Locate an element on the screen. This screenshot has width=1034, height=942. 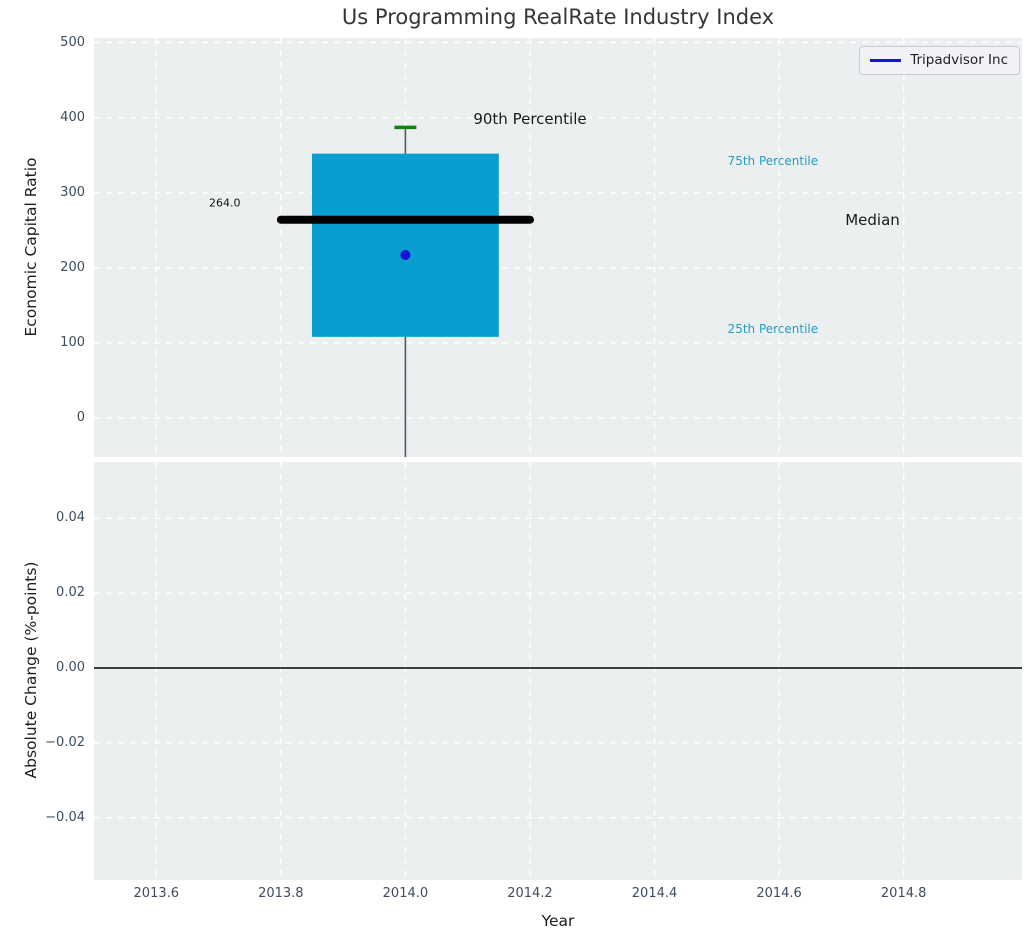
bottom-y-axis-label: Absolute Change (%-points) is located at coordinates (31, 670).